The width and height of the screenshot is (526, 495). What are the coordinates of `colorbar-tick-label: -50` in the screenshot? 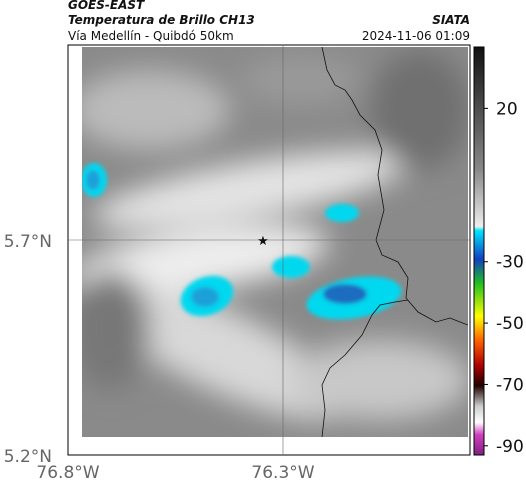 It's located at (510, 324).